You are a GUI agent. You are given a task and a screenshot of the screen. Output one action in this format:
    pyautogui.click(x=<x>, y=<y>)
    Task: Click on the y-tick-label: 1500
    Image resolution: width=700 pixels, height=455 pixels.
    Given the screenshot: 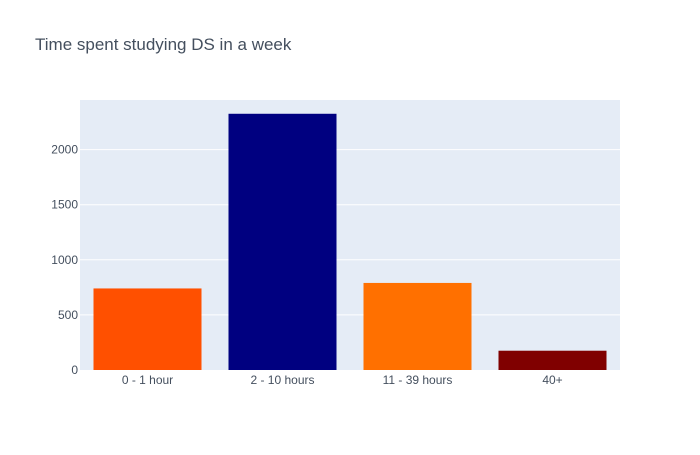 What is the action you would take?
    pyautogui.click(x=64, y=205)
    